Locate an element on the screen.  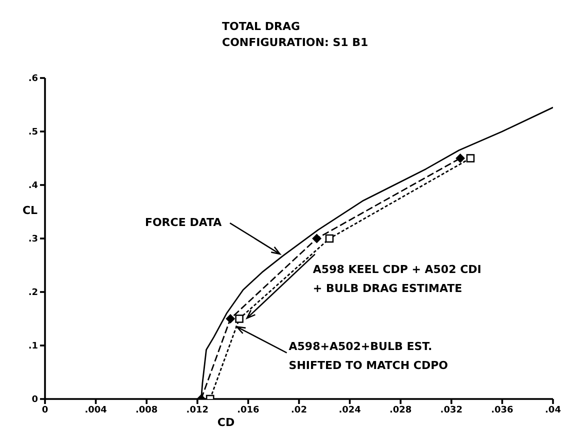
y-tick-label: .1 is located at coordinates (33, 347).